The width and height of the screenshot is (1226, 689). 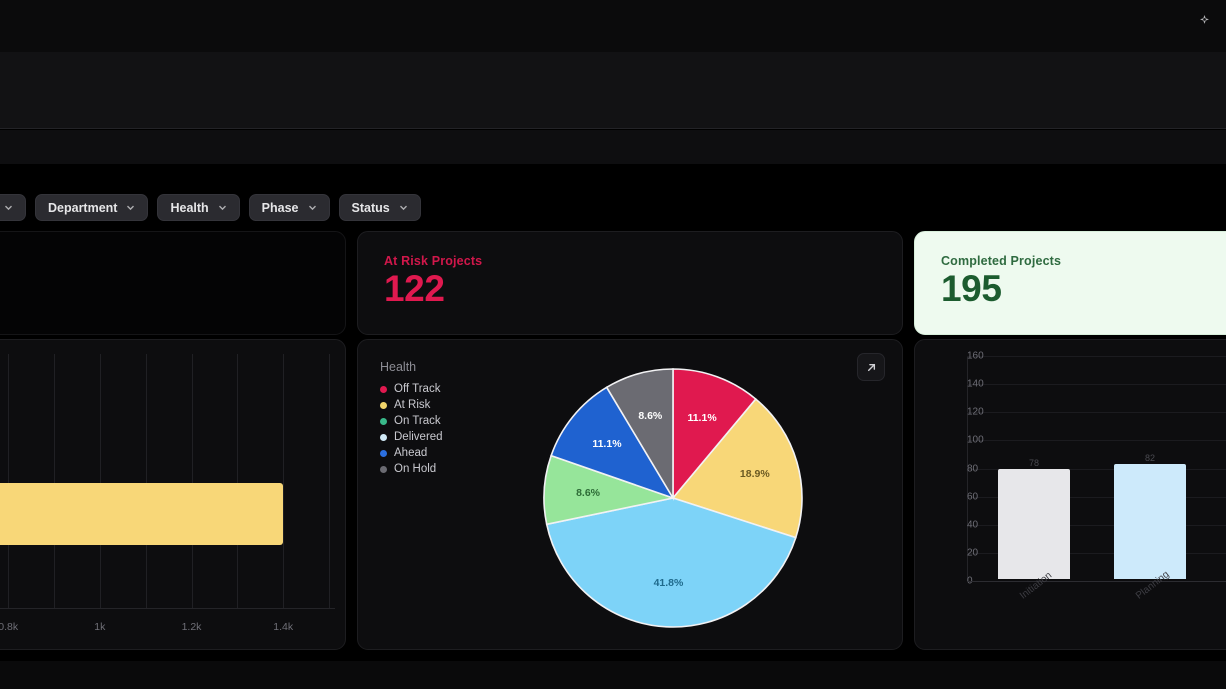 What do you see at coordinates (83, 207) in the screenshot?
I see `filter-chip-department-label: Department` at bounding box center [83, 207].